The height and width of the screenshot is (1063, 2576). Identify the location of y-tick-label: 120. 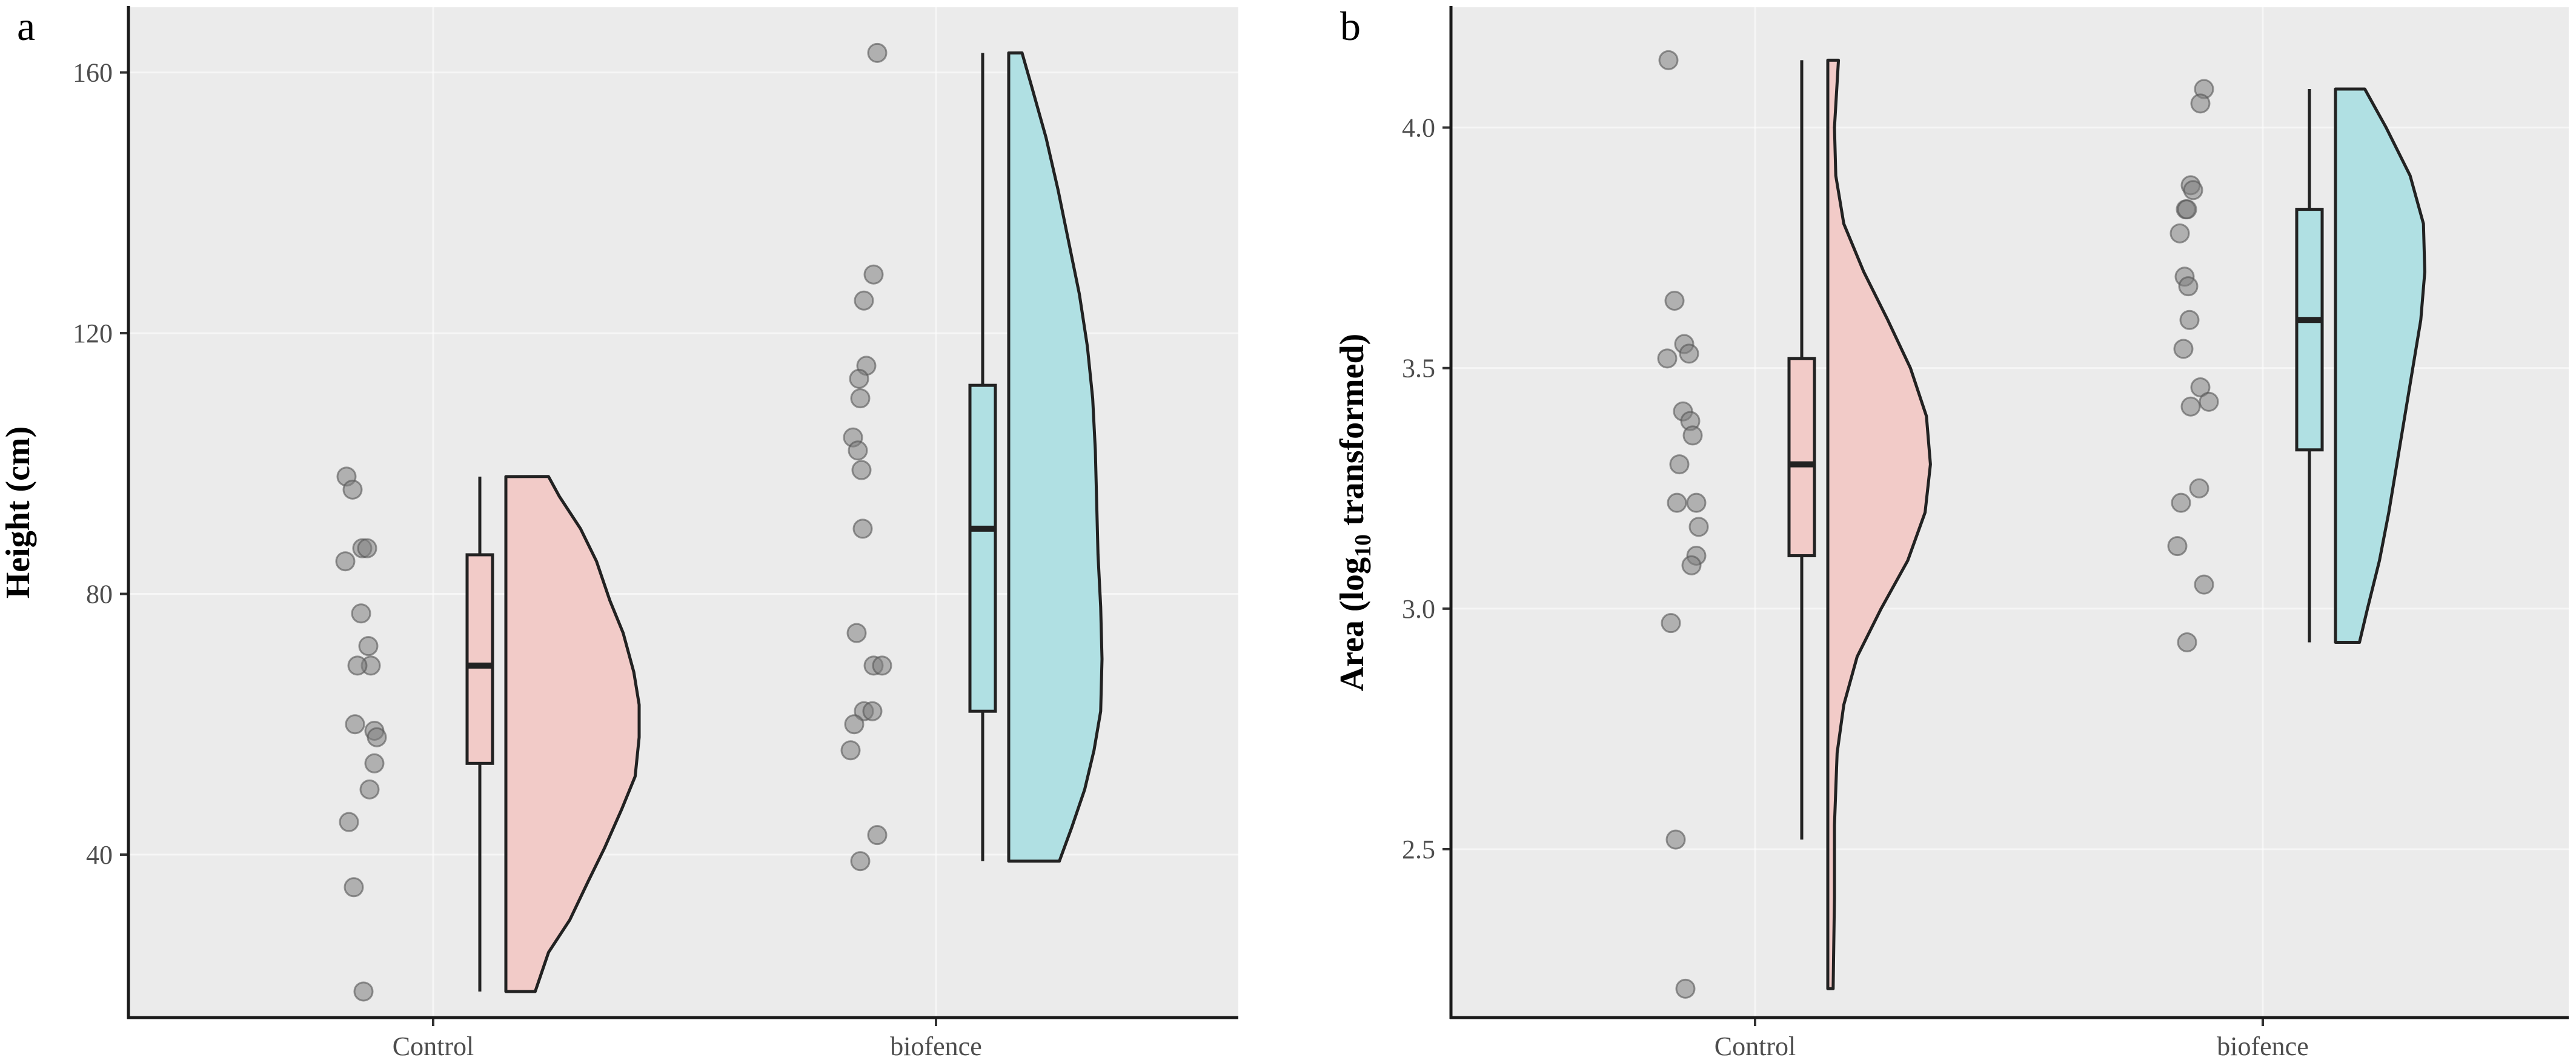
(93, 333).